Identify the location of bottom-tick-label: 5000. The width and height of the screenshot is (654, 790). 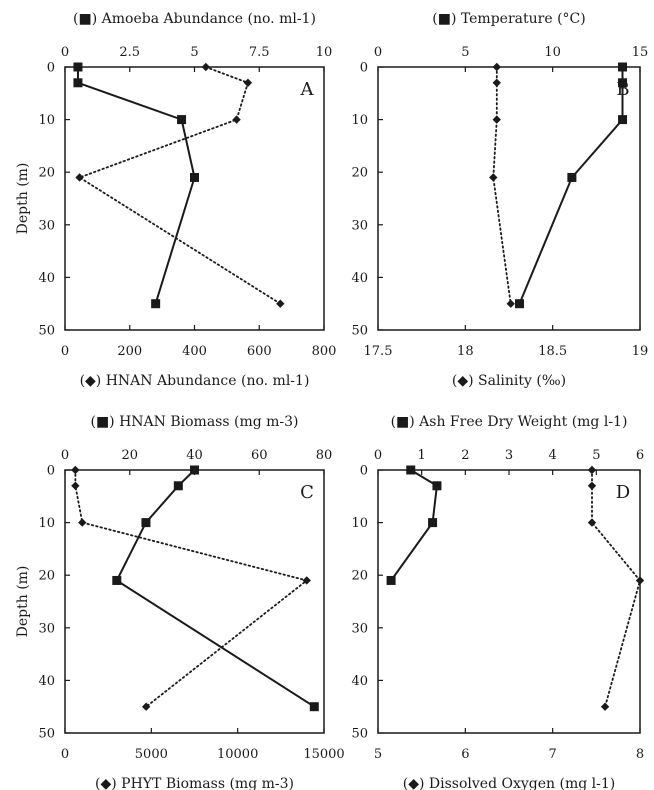
(151, 754).